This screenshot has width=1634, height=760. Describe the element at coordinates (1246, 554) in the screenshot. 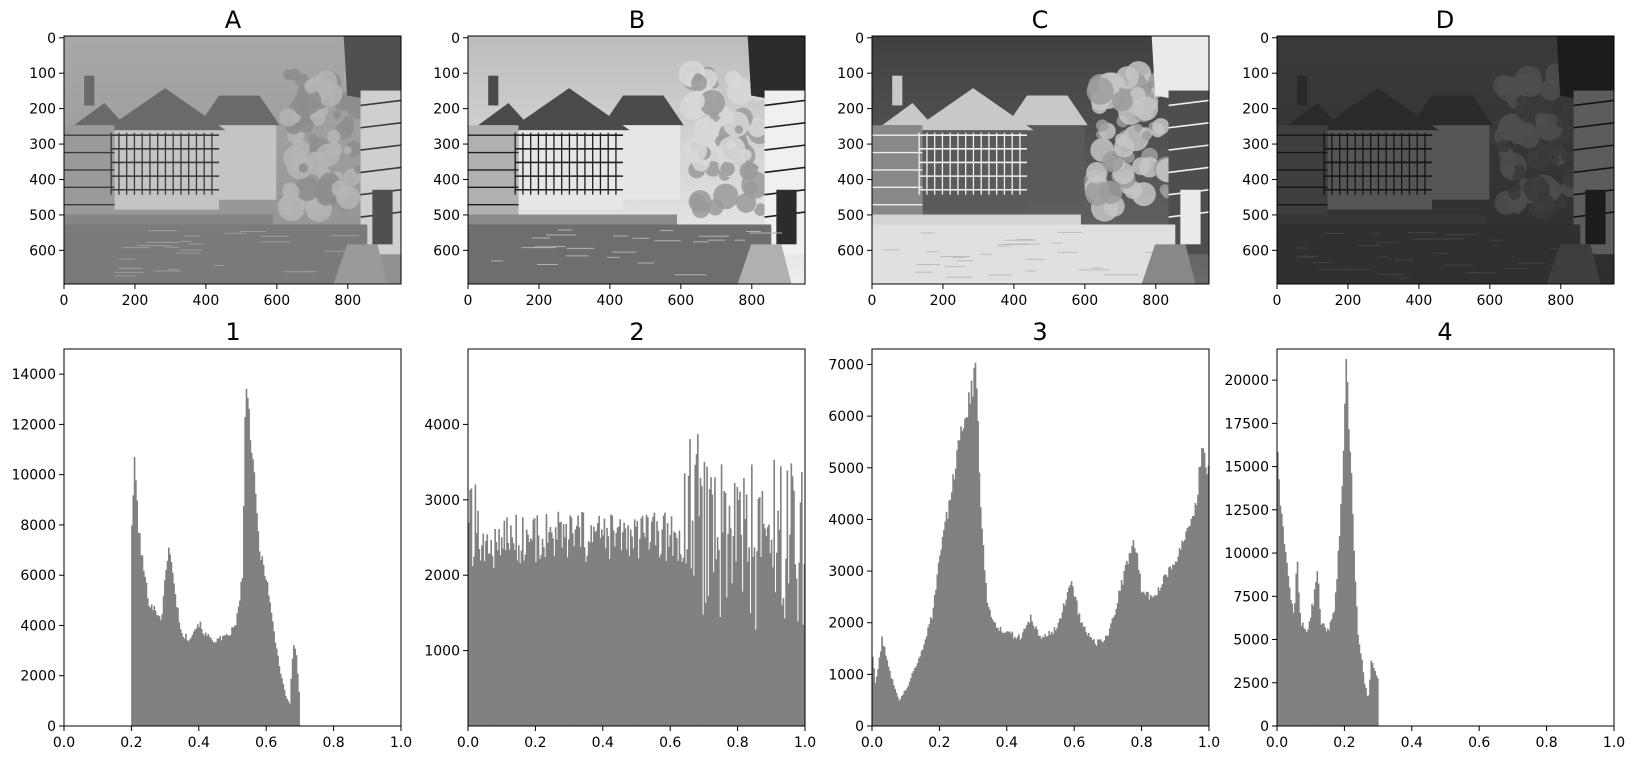

I see `y-tick-label: 10000` at that location.